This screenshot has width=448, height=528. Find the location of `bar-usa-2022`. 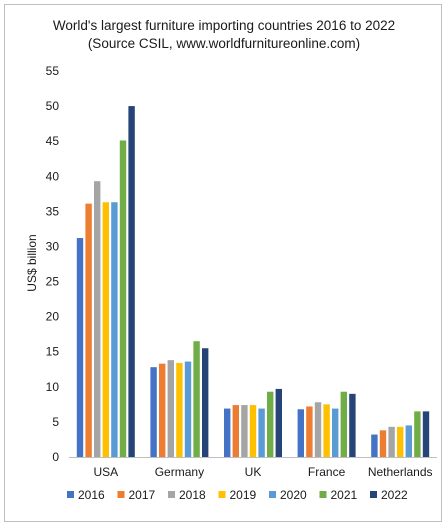

bar-usa-2022 is located at coordinates (131, 281).